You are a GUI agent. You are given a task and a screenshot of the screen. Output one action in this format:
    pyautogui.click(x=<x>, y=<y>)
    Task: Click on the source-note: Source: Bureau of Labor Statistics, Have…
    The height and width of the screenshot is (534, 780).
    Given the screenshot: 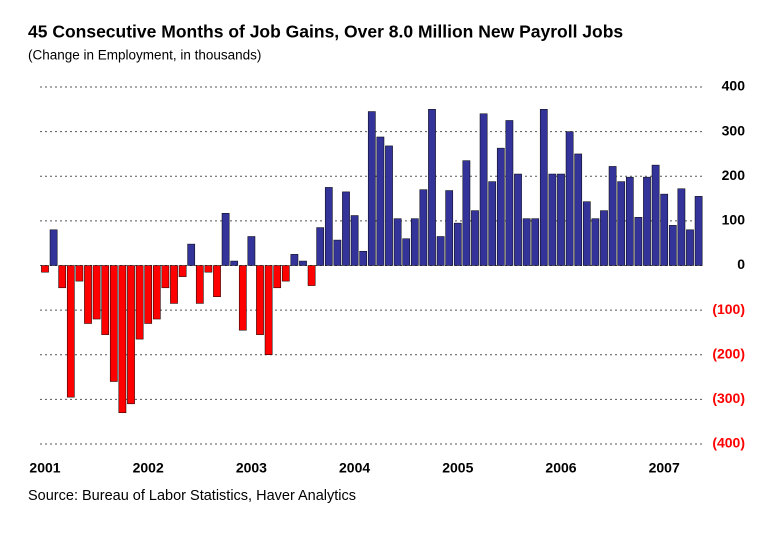 What is the action you would take?
    pyautogui.click(x=192, y=496)
    